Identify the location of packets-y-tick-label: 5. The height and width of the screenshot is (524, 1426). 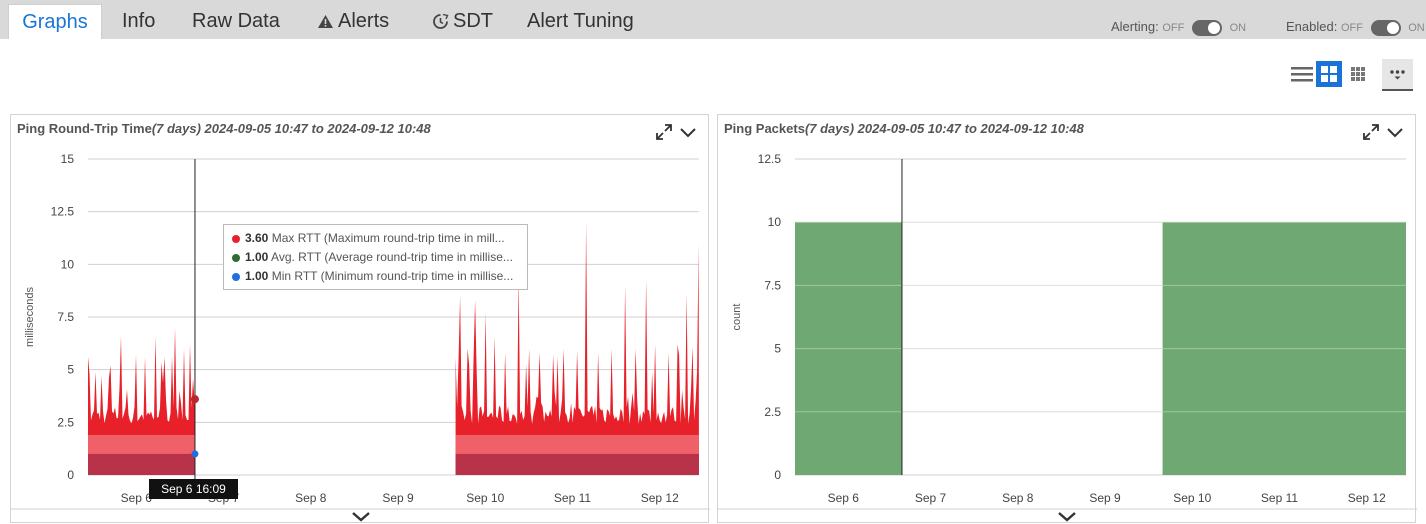
(777, 349).